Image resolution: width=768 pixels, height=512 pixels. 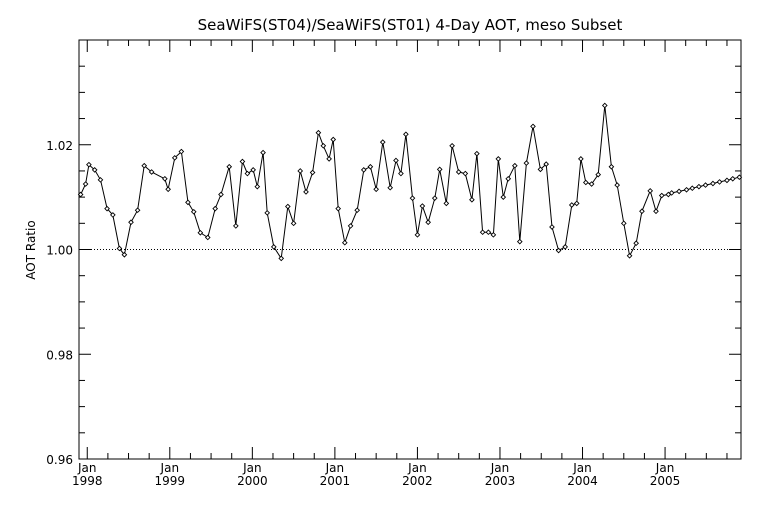 What do you see at coordinates (665, 481) in the screenshot?
I see `x-tick-label-year: 2005` at bounding box center [665, 481].